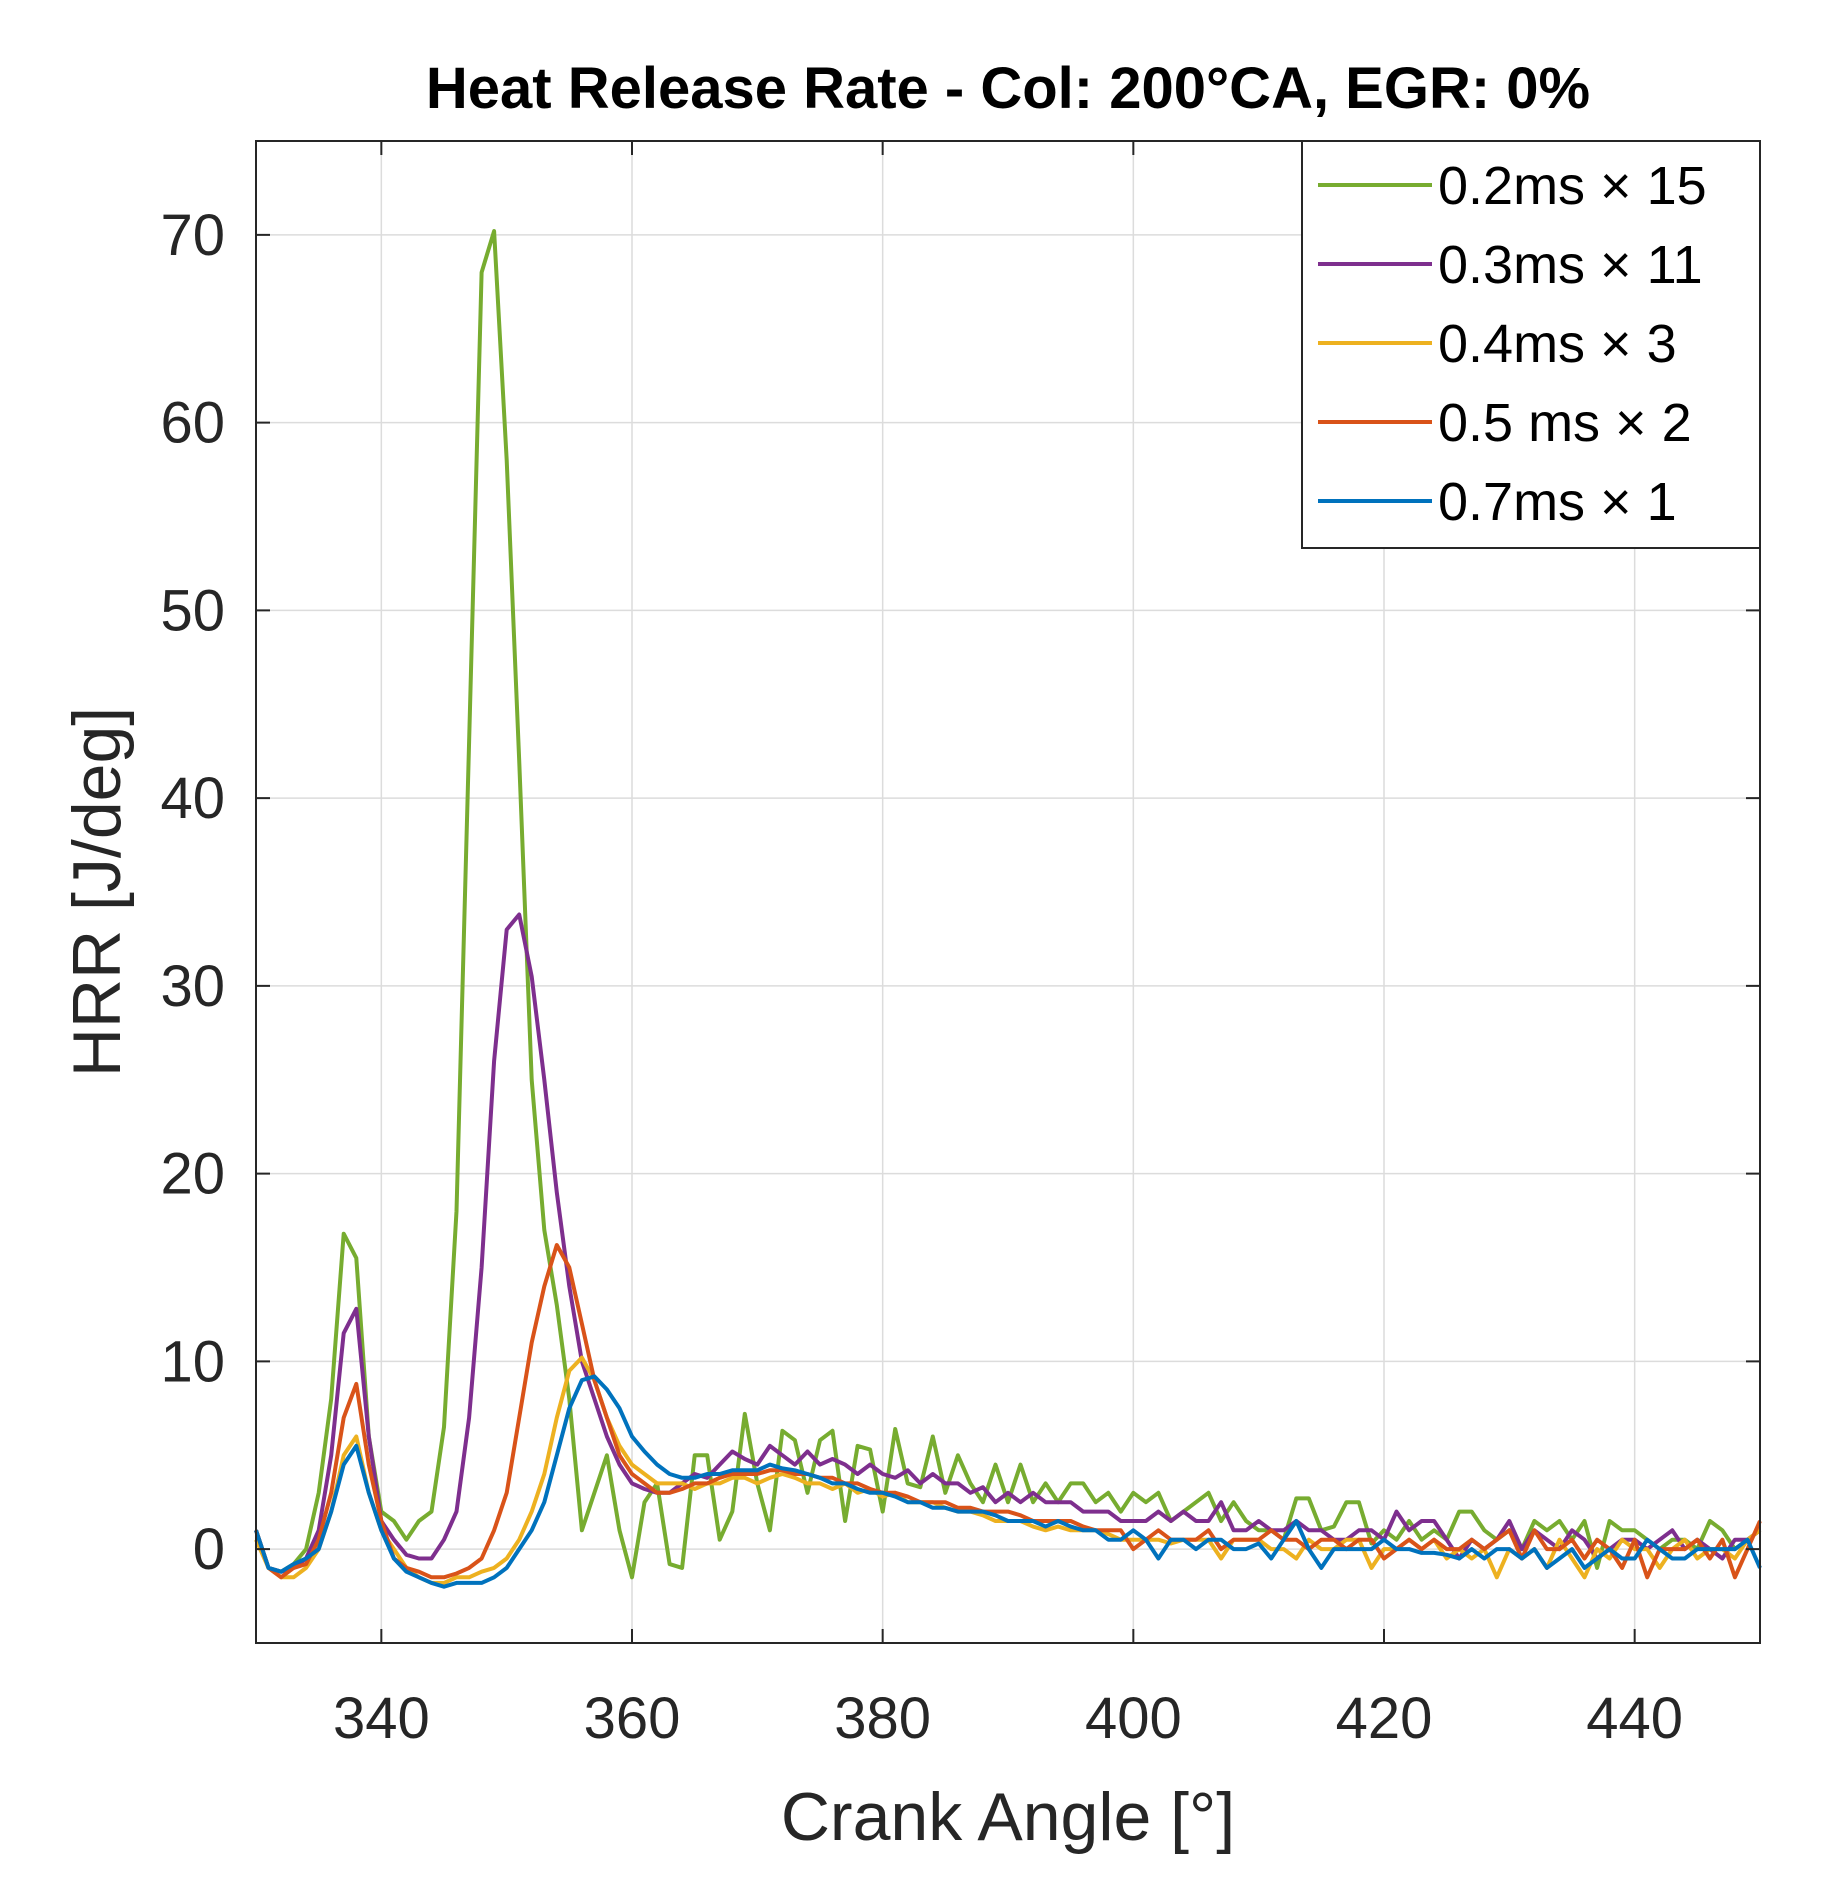 The height and width of the screenshot is (1899, 1833). Describe the element at coordinates (1557, 502) in the screenshot. I see `legend-entry-label: 0.7ms × 1` at that location.